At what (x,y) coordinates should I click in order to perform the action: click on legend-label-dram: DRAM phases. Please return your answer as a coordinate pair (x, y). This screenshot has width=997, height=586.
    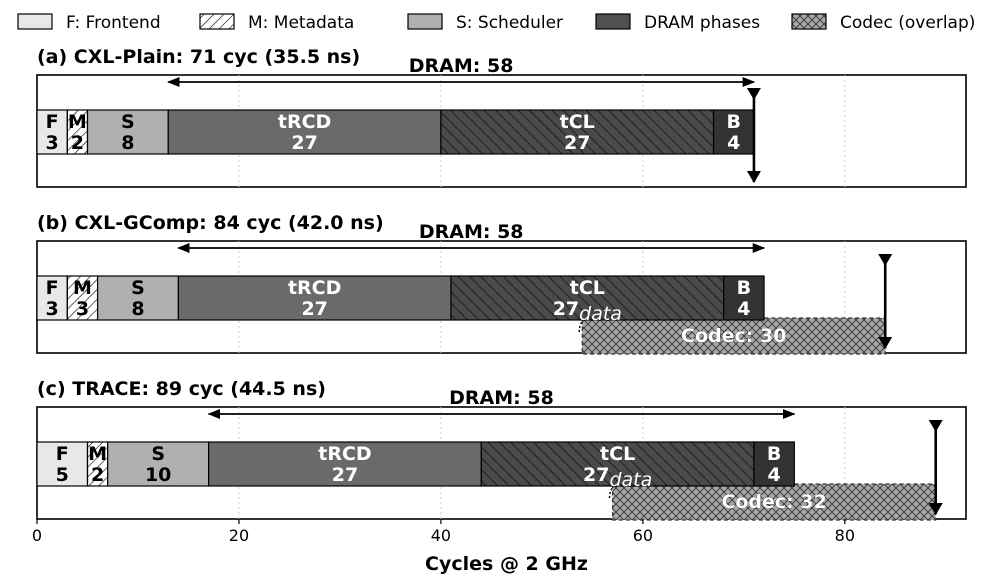
    Looking at the image, I should click on (702, 23).